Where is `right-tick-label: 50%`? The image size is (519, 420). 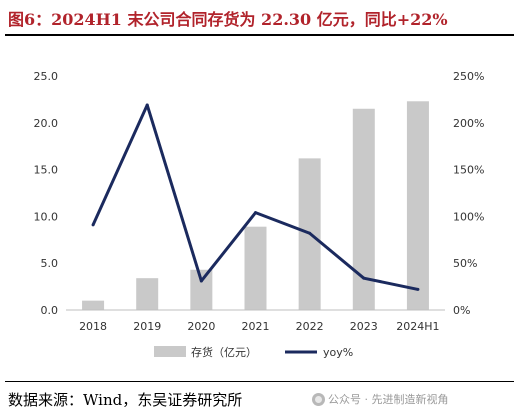
right-tick-label: 50% is located at coordinates (465, 263).